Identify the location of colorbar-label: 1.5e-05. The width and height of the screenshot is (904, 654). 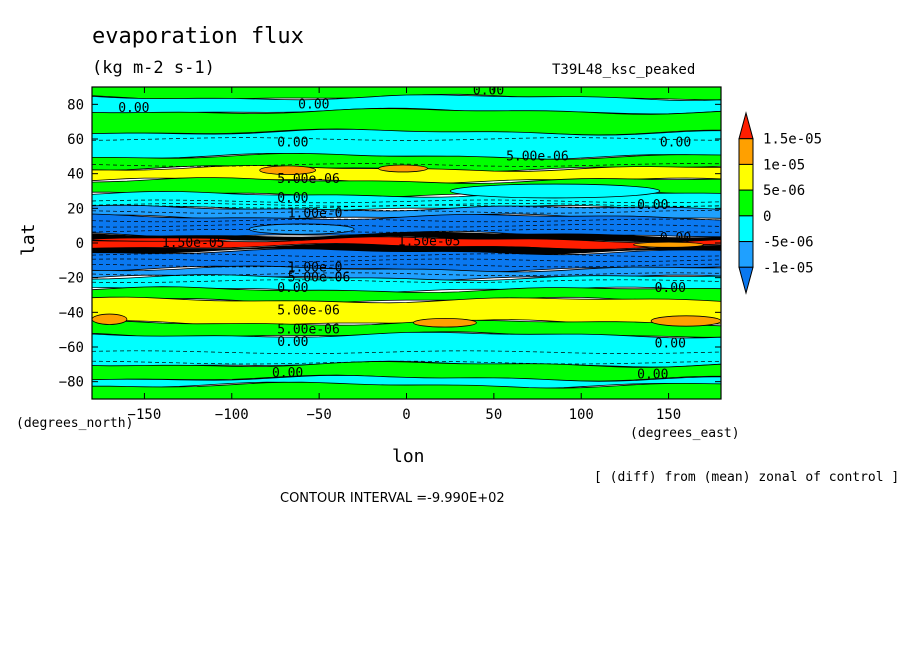
(792, 140).